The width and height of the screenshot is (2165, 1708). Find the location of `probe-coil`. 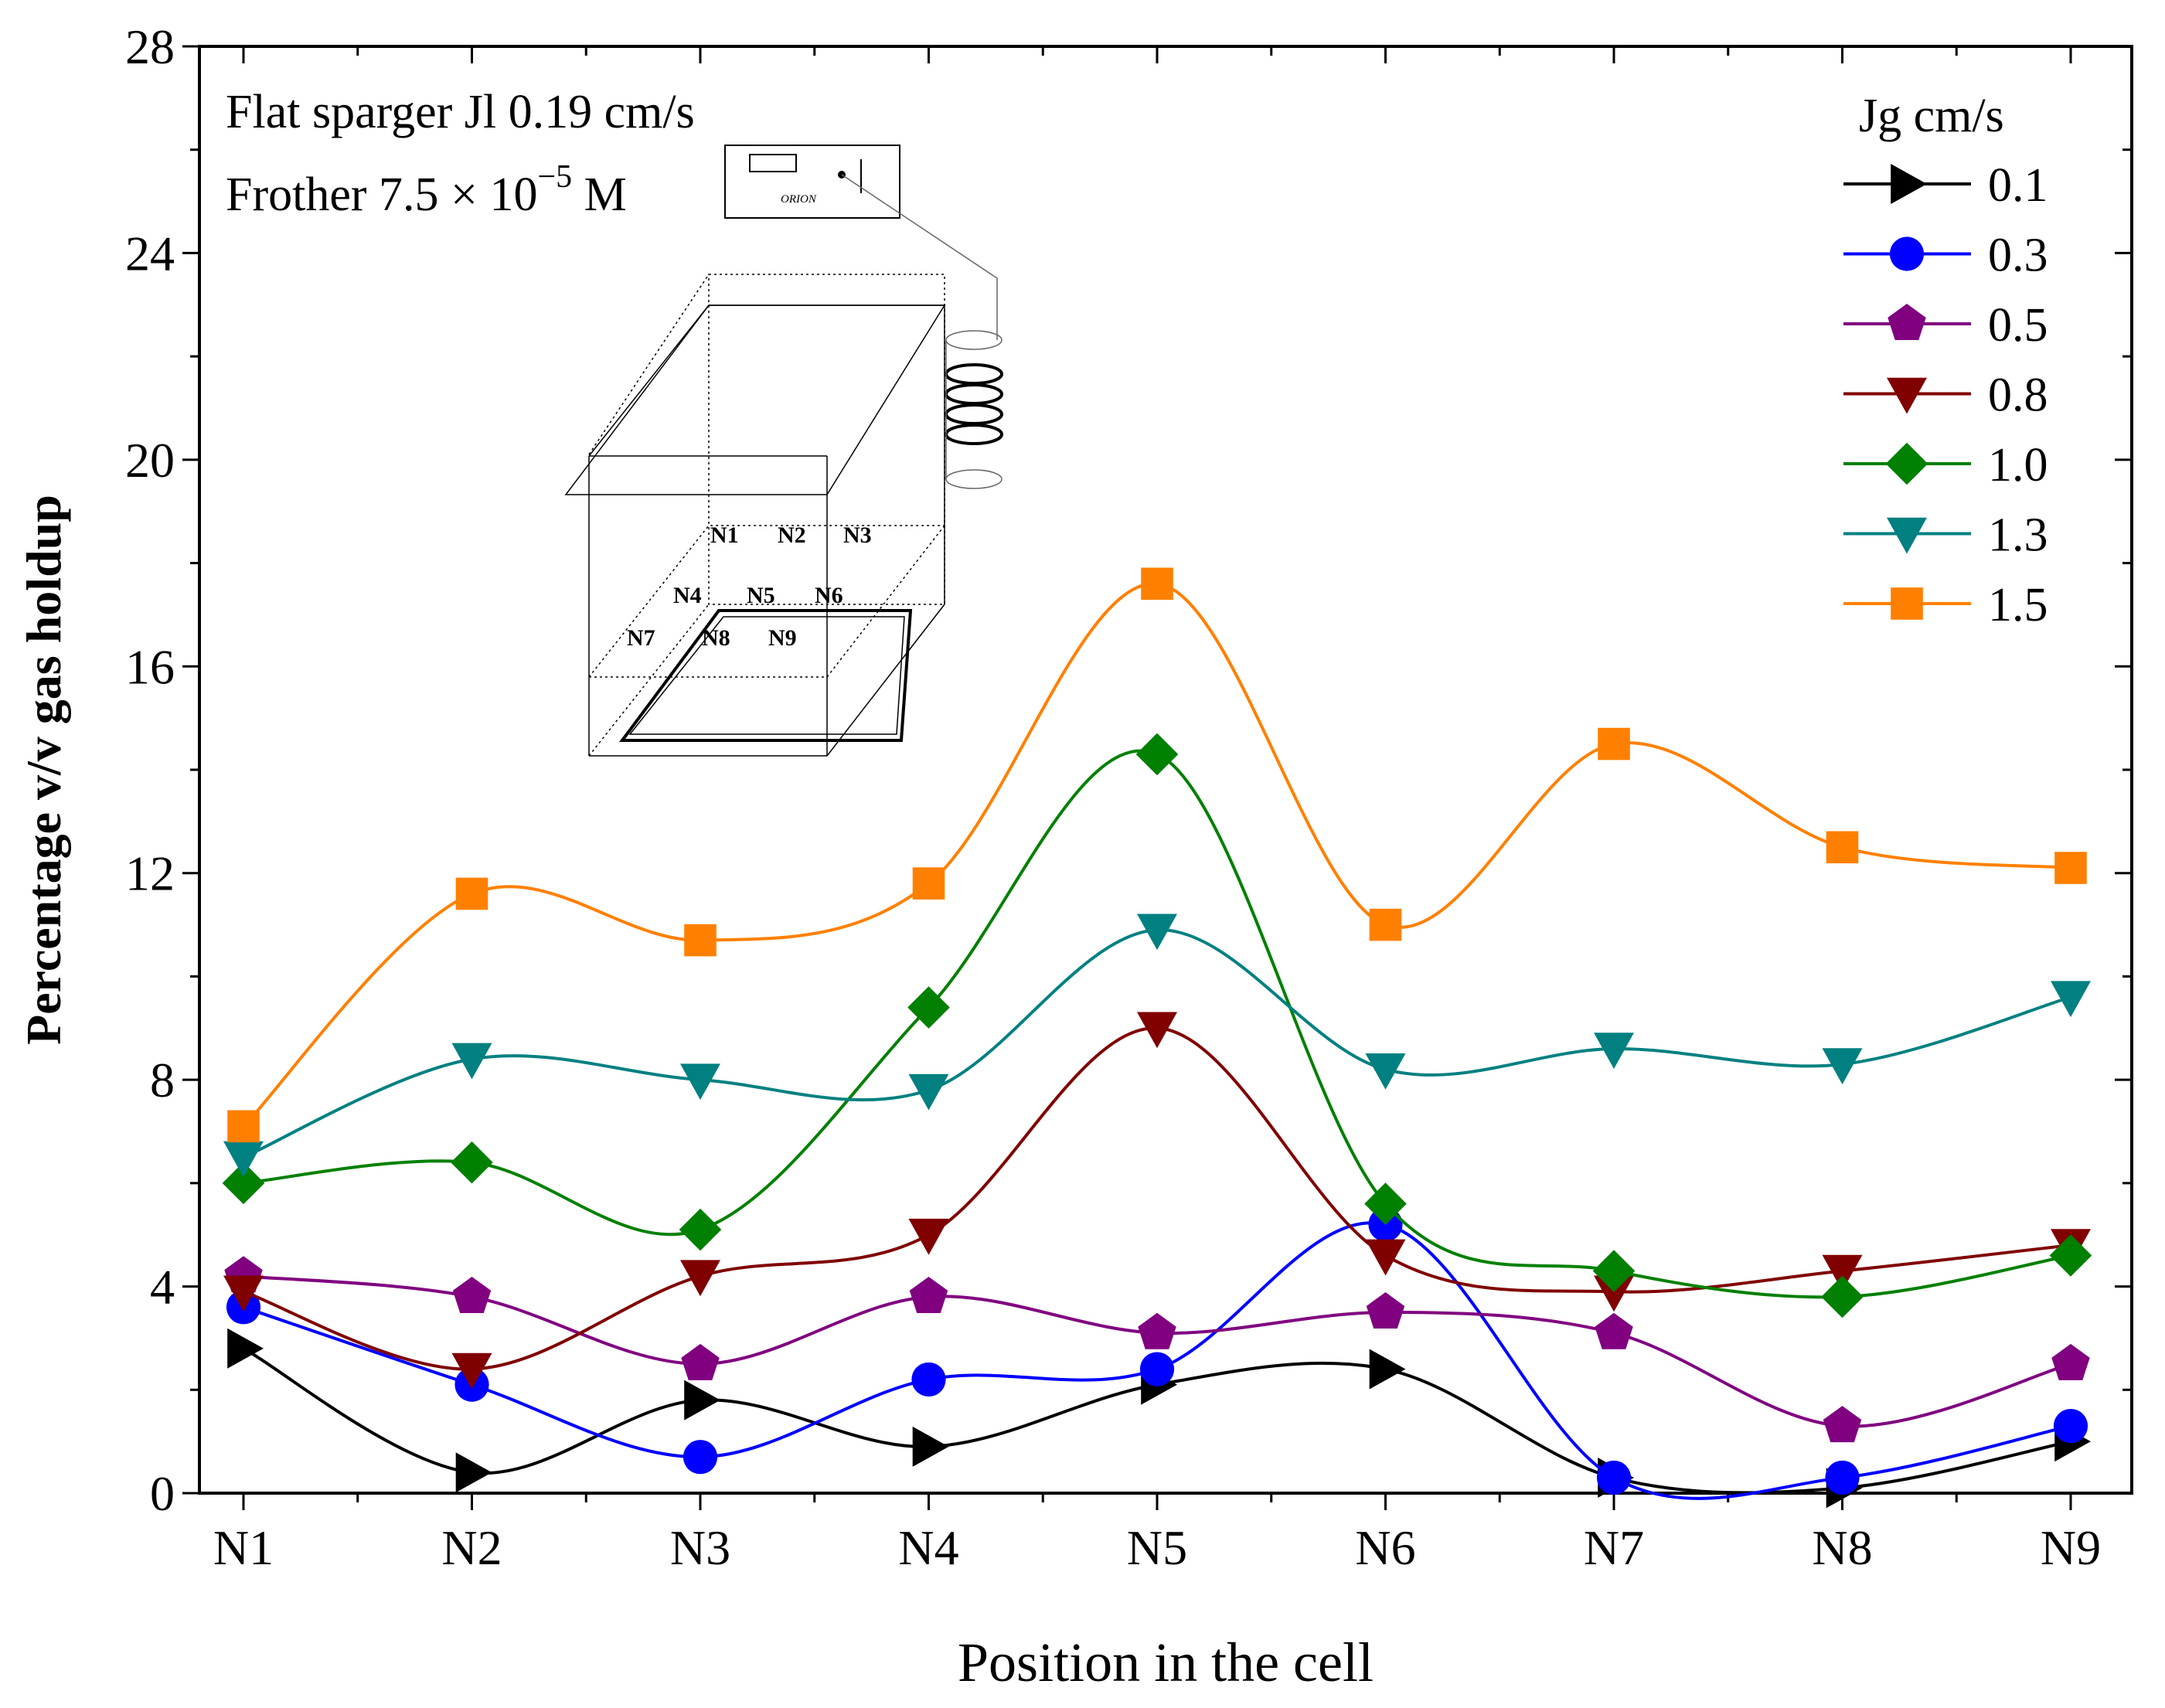

probe-coil is located at coordinates (974, 409).